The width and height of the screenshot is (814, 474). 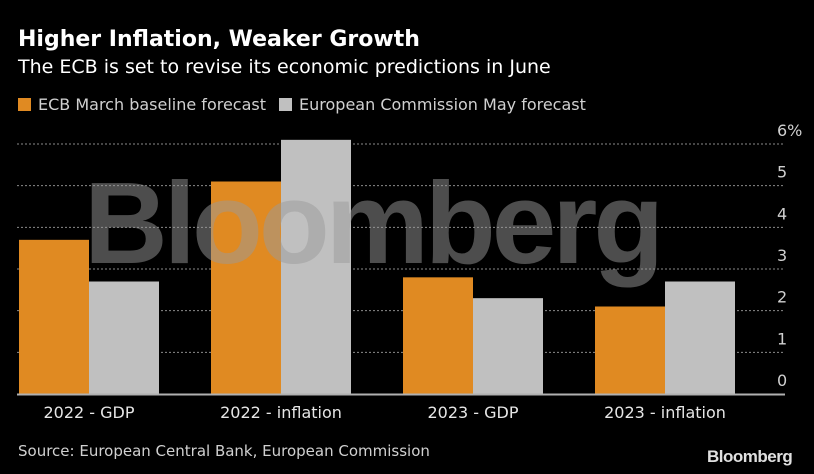 I want to click on y-tick-label: 0, so click(x=782, y=380).